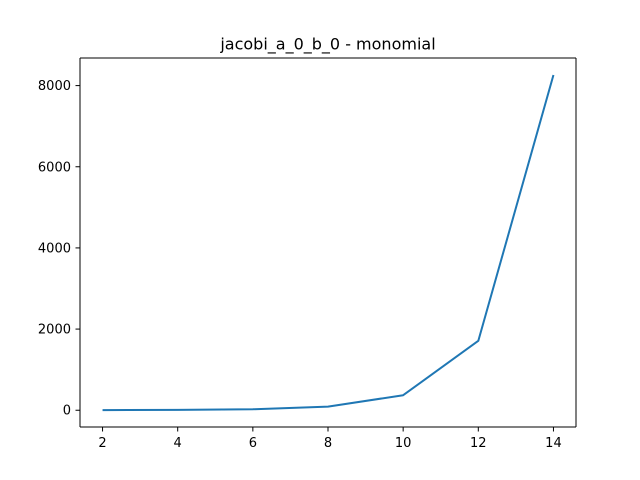 This screenshot has width=640, height=480. Describe the element at coordinates (478, 443) in the screenshot. I see `x-tick-label: 12` at that location.